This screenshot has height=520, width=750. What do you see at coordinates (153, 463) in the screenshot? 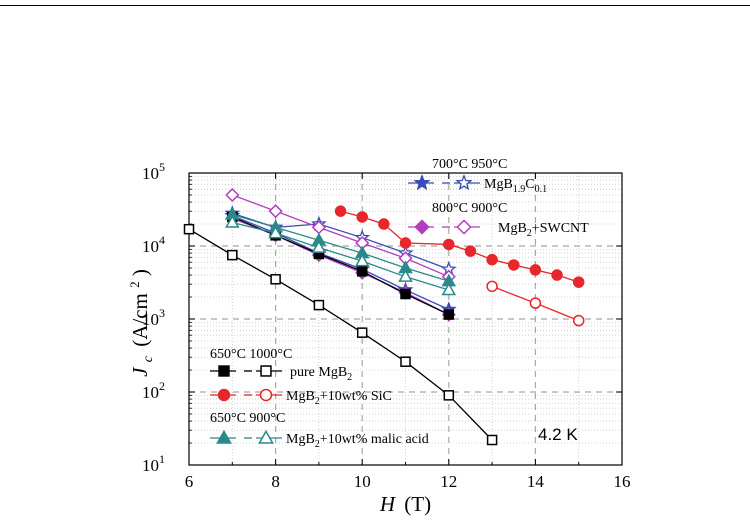
I see `y-tick-label: 10¹` at bounding box center [153, 463].